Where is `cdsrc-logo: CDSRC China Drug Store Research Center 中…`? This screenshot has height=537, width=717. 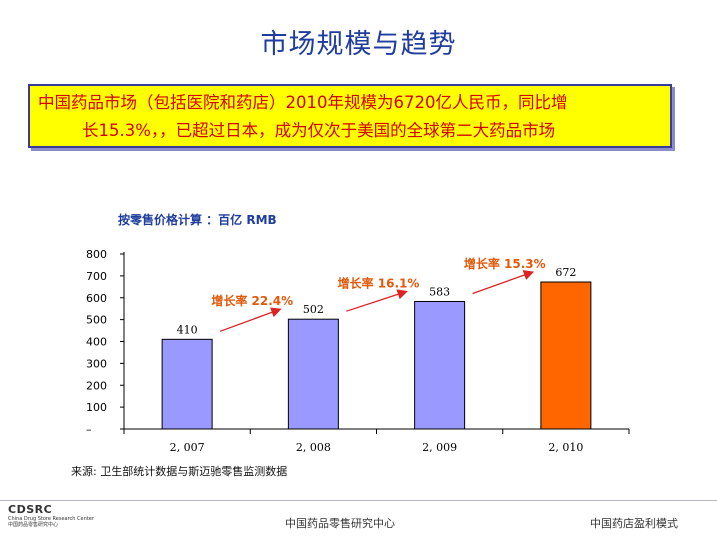
cdsrc-logo: CDSRC China Drug Store Research Center 中… is located at coordinates (51, 516).